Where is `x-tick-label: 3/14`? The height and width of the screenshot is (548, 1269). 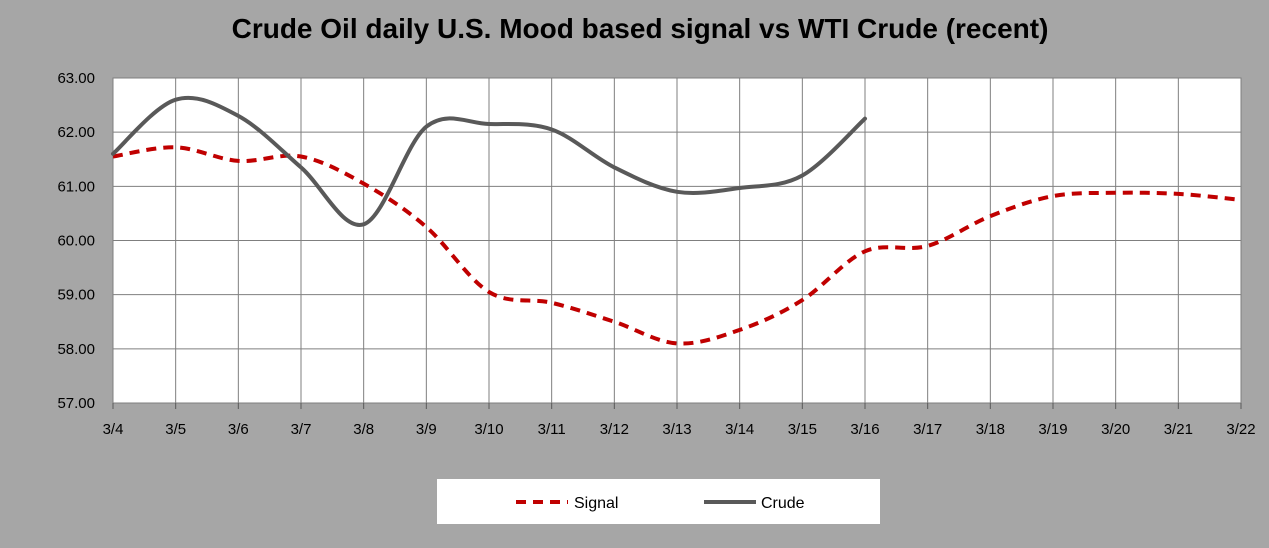 x-tick-label: 3/14 is located at coordinates (739, 429).